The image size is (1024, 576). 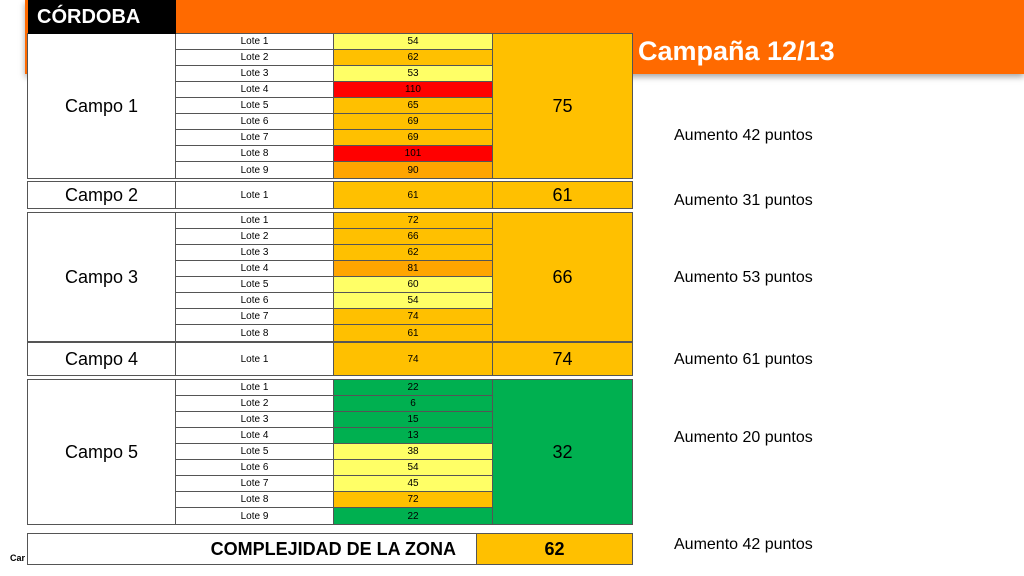 What do you see at coordinates (413, 236) in the screenshot?
I see `lote-value: 66` at bounding box center [413, 236].